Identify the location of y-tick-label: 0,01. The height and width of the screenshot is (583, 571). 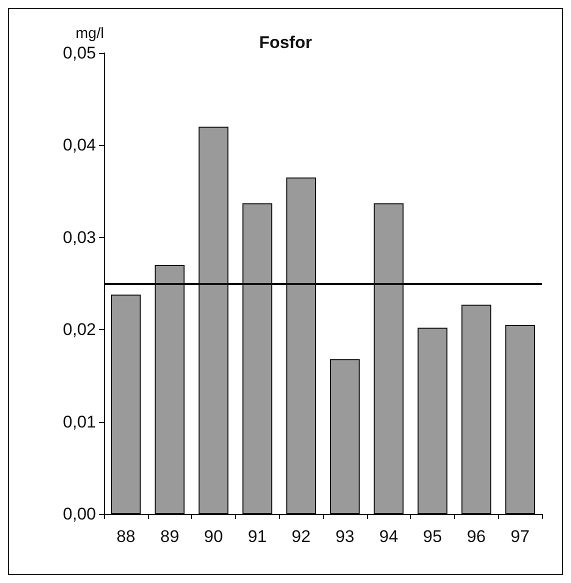
(79, 422).